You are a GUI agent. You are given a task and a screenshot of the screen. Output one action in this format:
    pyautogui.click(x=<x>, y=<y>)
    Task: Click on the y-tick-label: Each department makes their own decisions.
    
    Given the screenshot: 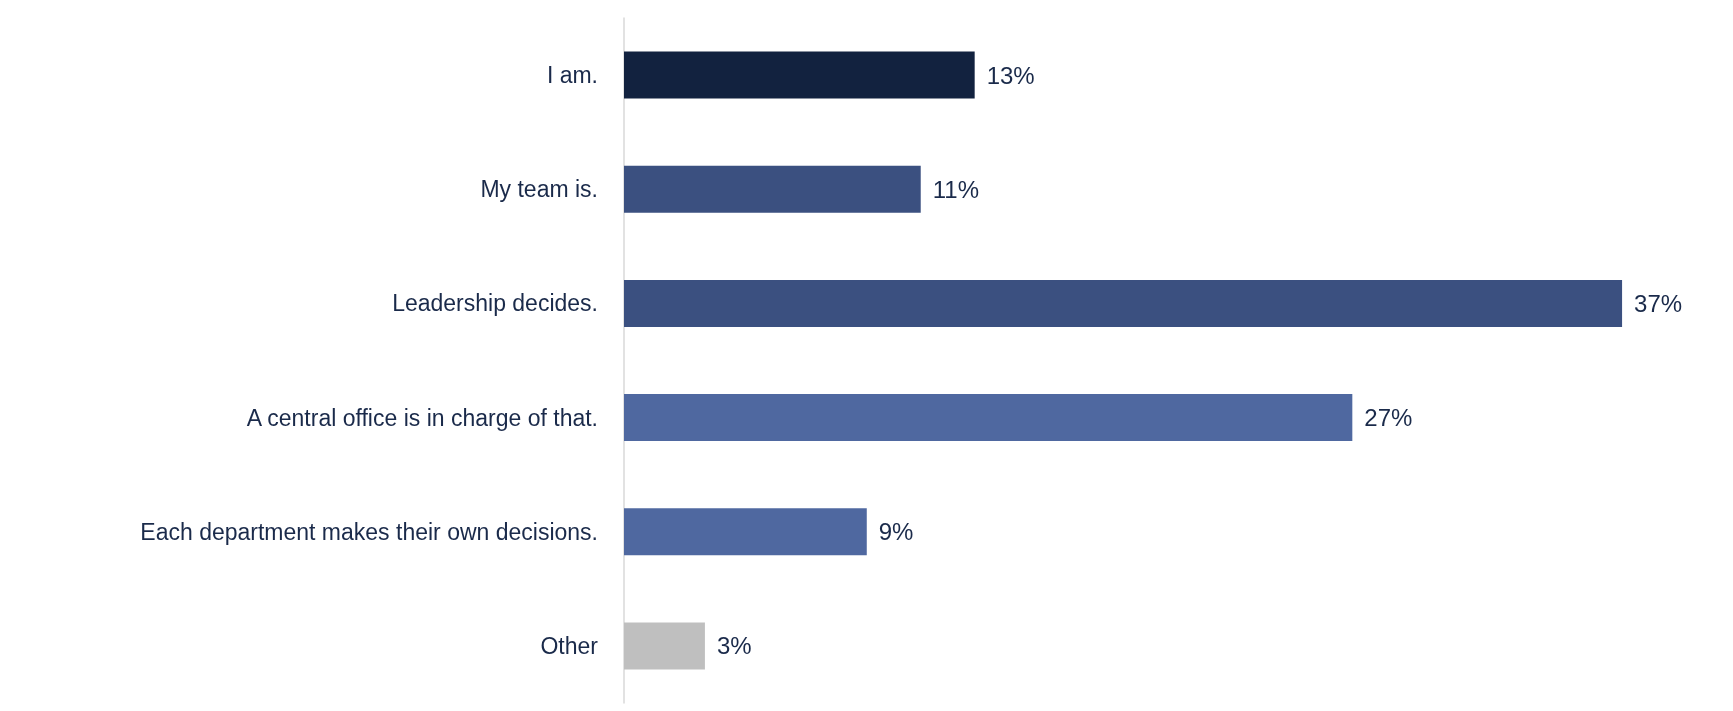 What is the action you would take?
    pyautogui.click(x=369, y=531)
    